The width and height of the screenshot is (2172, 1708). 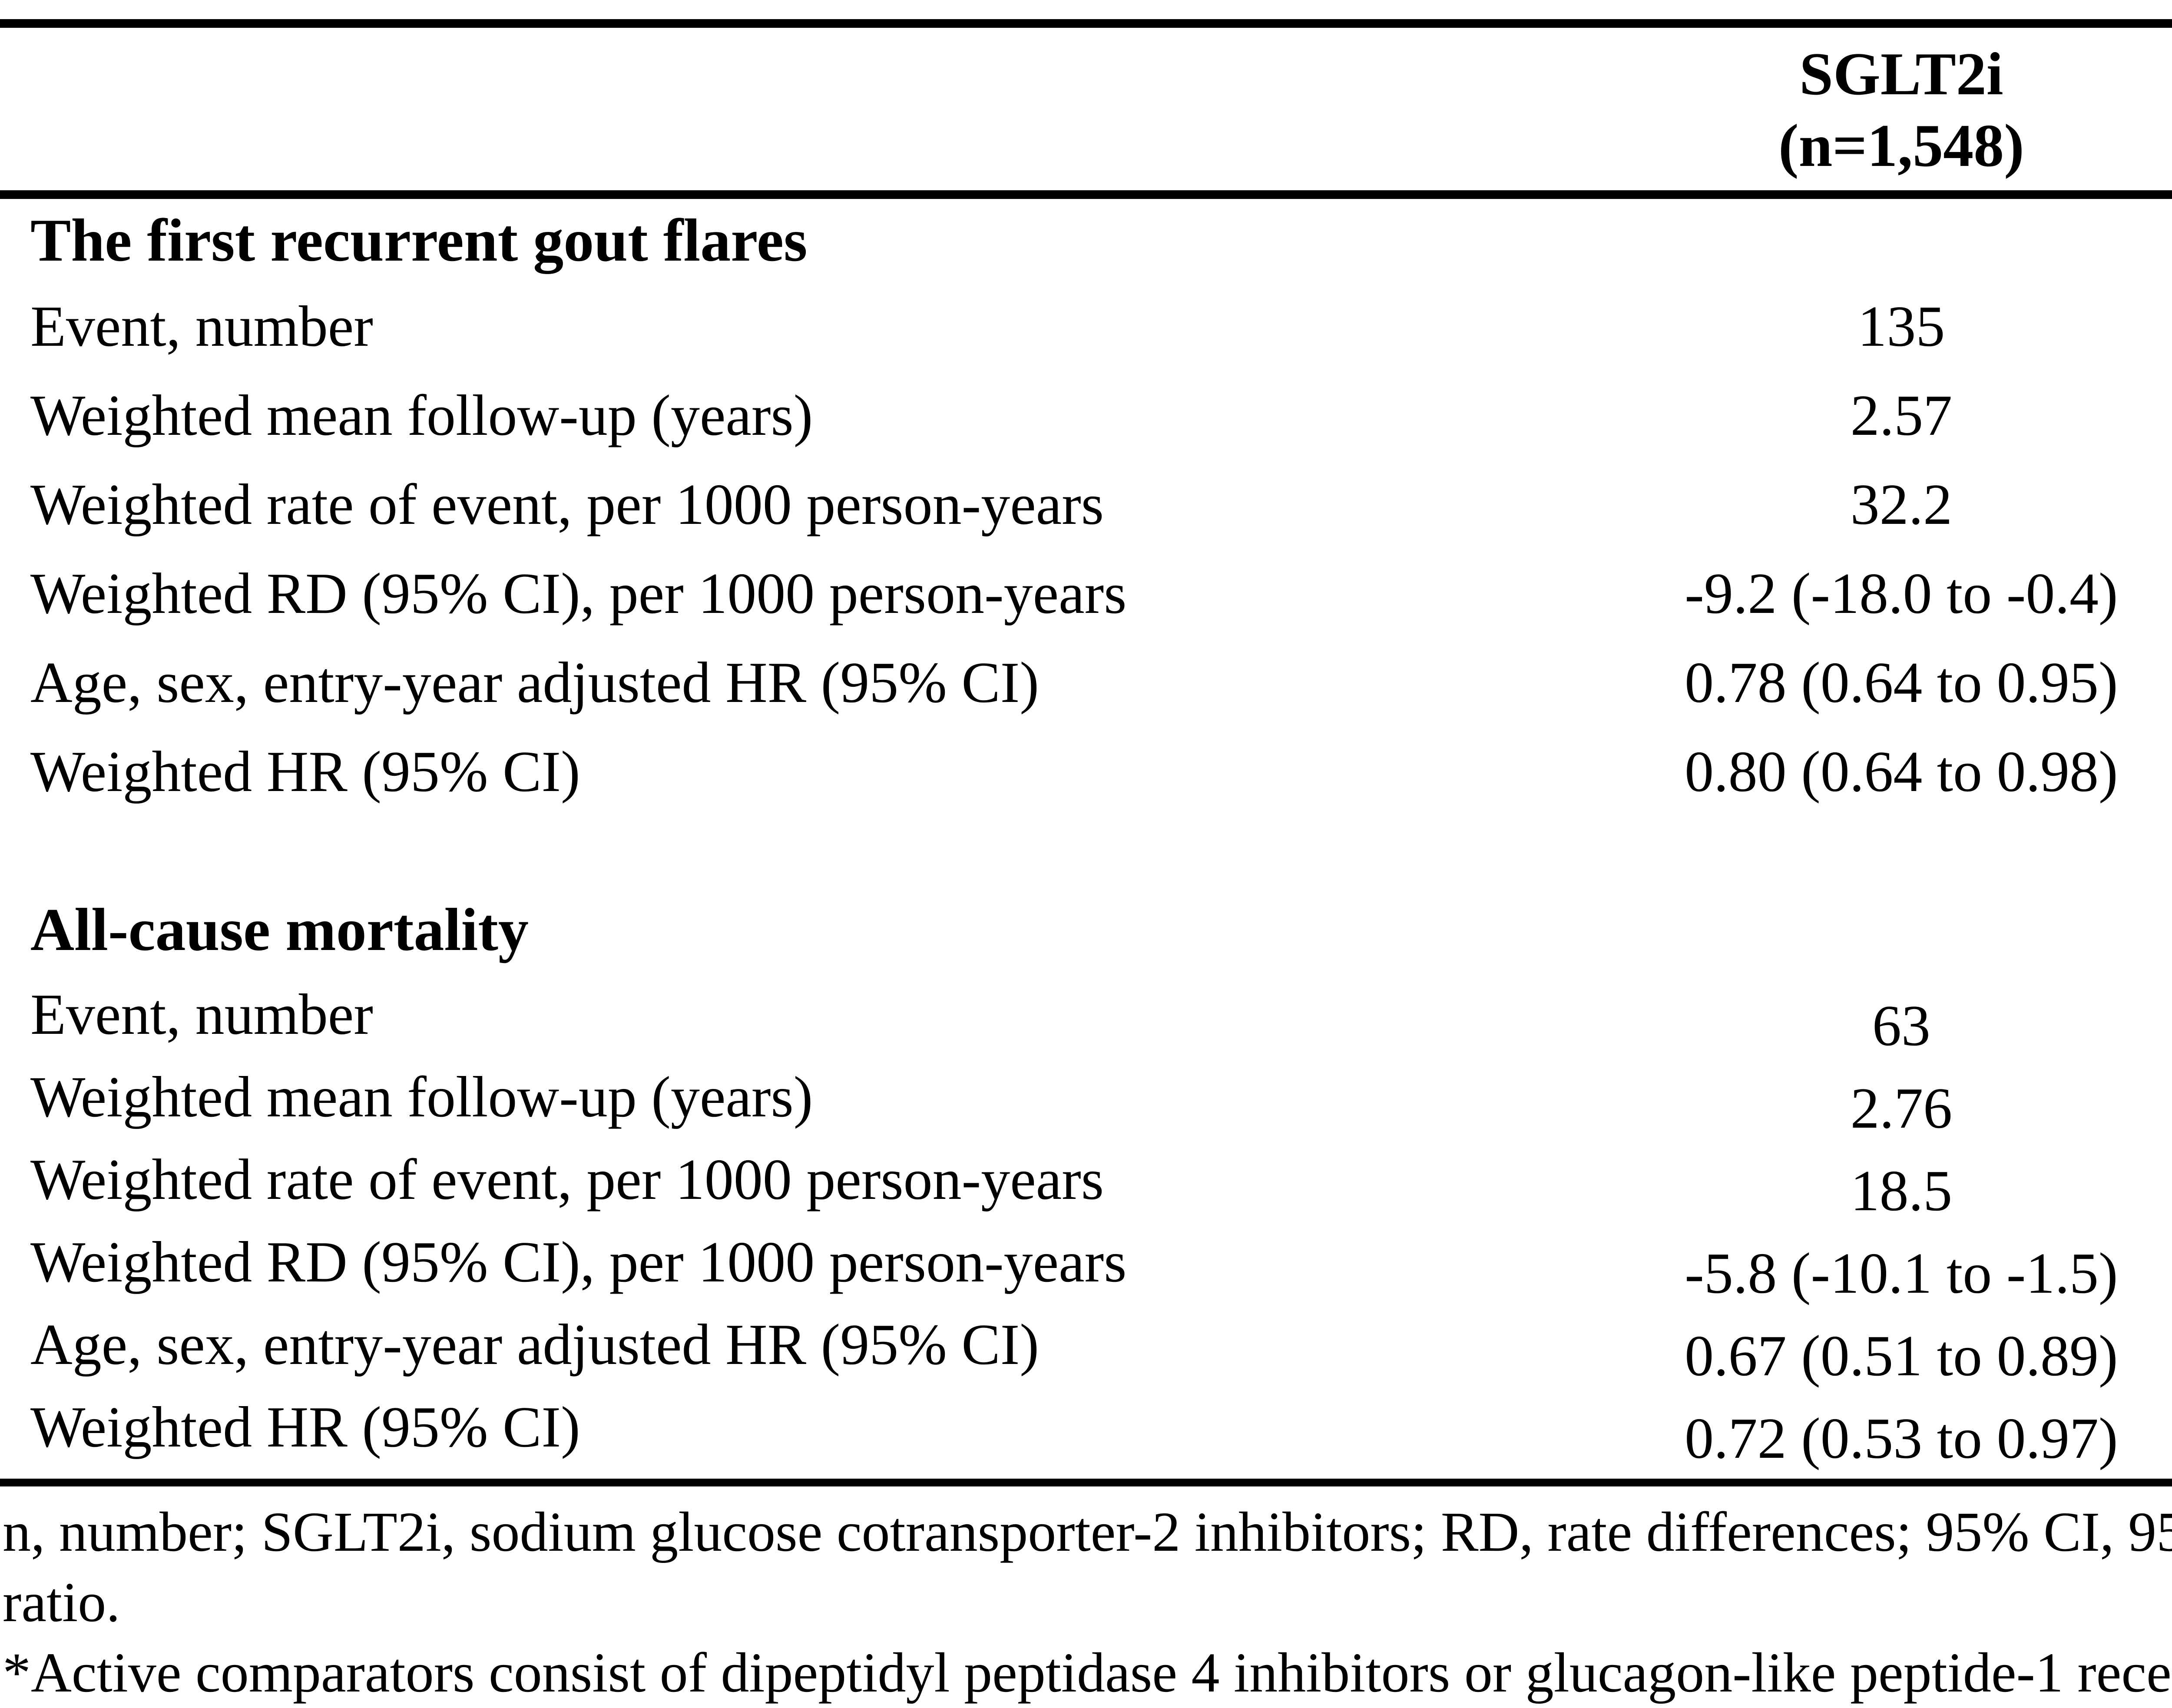 I want to click on value-sglt2i: 0.80 (0.64 to 0.98), so click(x=1902, y=771).